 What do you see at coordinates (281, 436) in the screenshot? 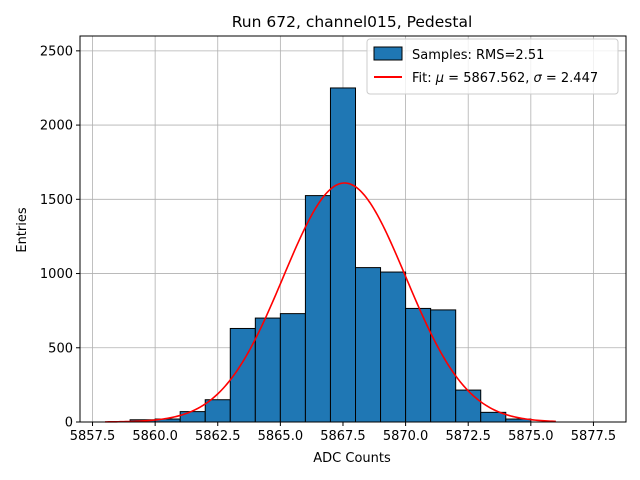
I see `x-tick-label-3: 5865.0` at bounding box center [281, 436].